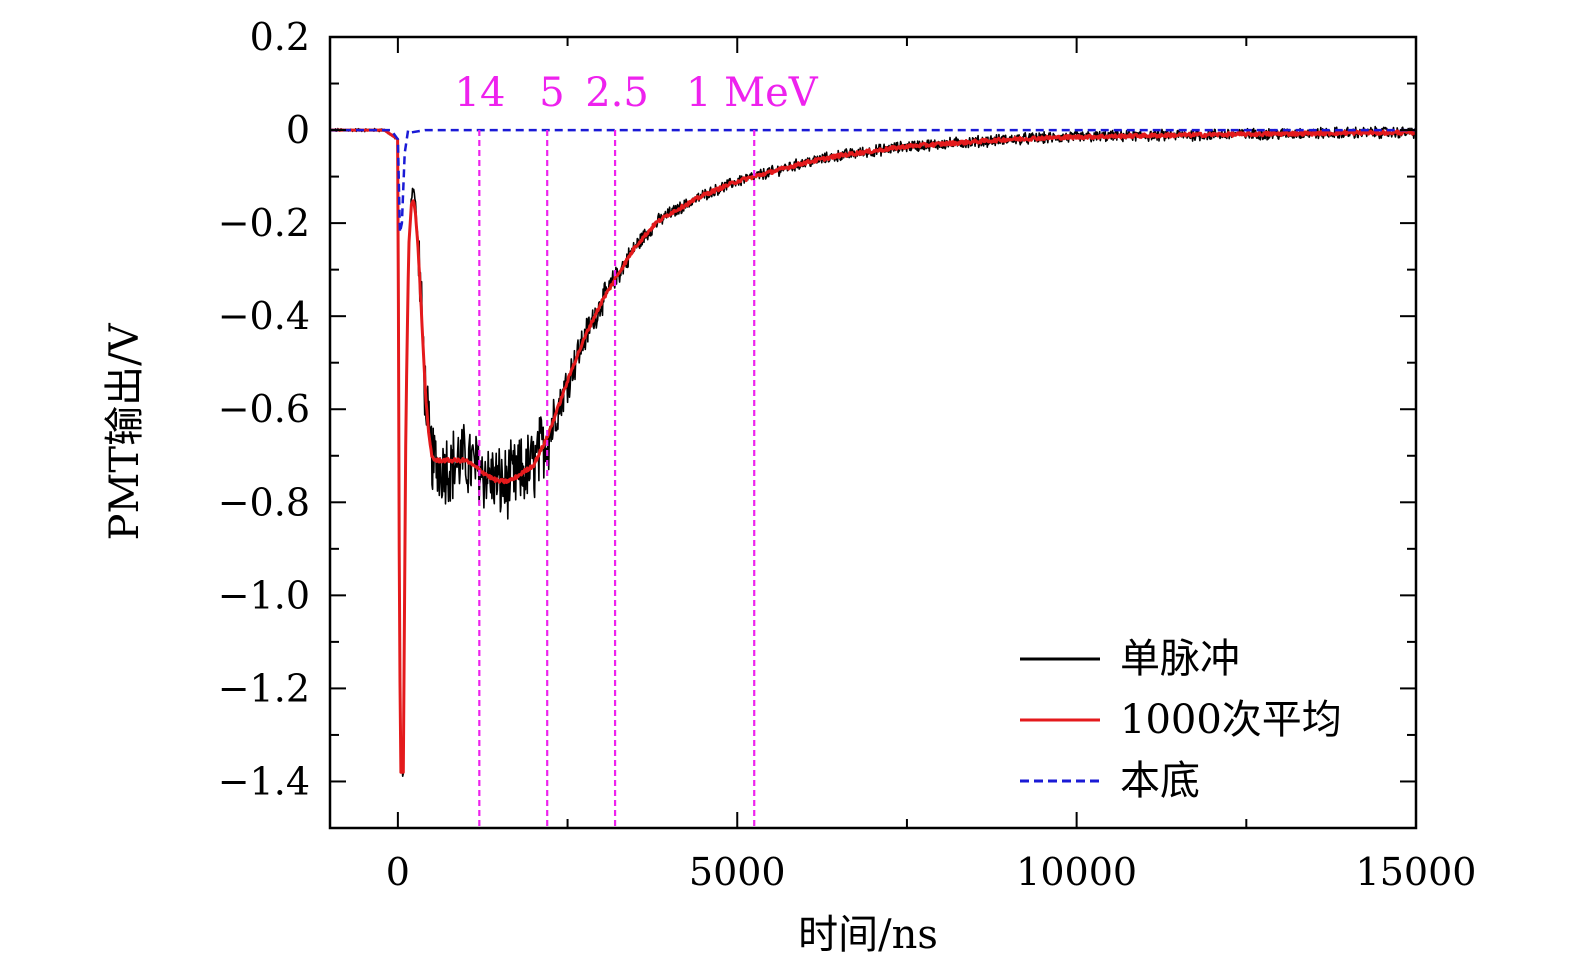  I want to click on x-tick-label: 5000, so click(737, 872).